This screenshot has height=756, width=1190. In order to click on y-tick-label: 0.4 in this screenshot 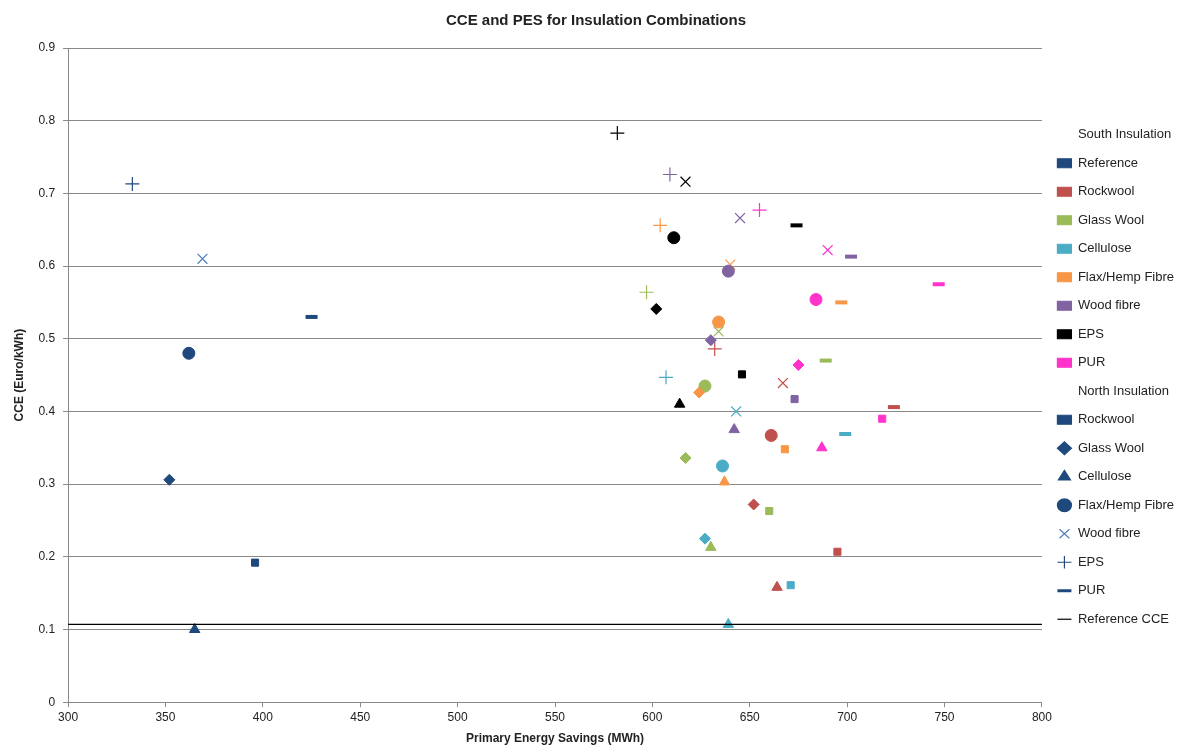, I will do `click(47, 410)`.